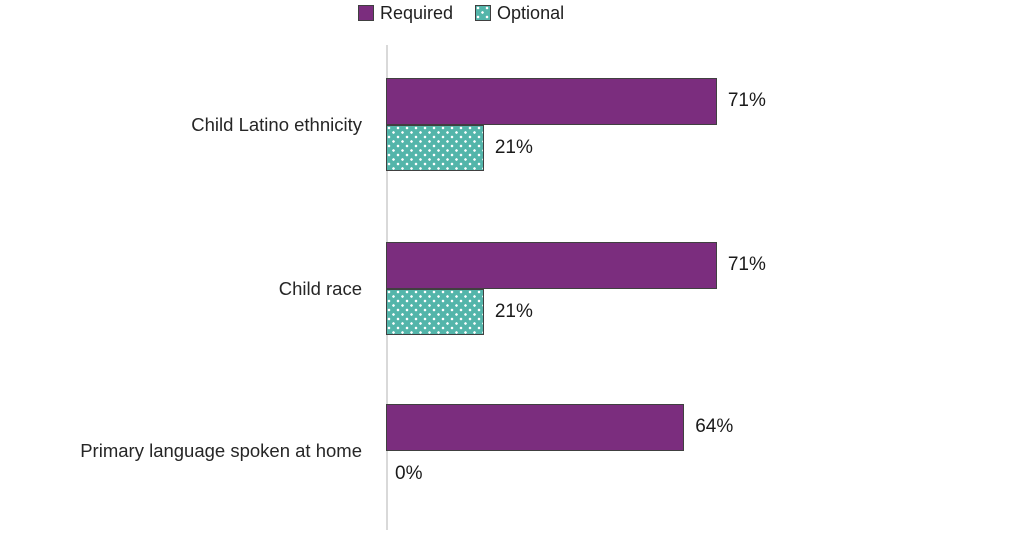  I want to click on legend-item-required: Required, so click(405, 13).